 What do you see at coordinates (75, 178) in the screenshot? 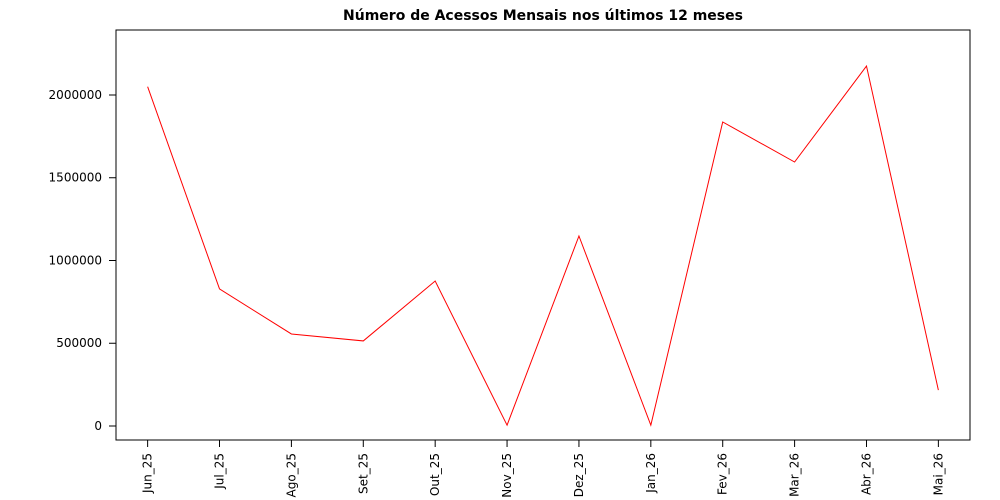
I see `y-tick-label: 1500000` at bounding box center [75, 178].